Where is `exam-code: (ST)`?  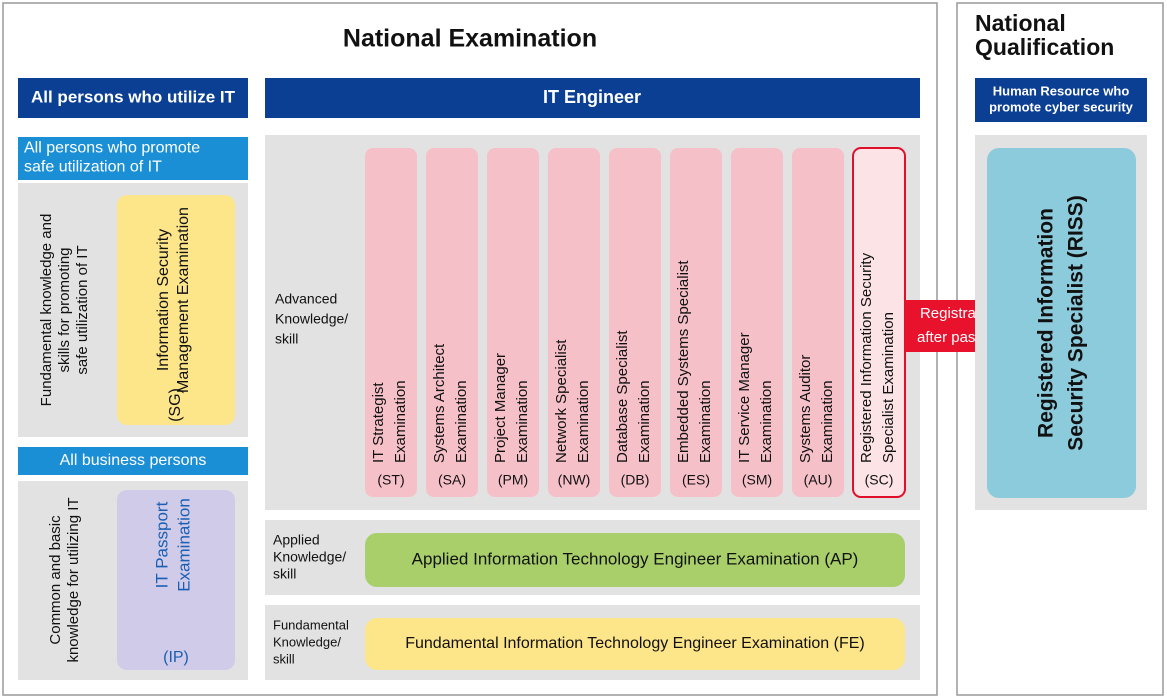 exam-code: (ST) is located at coordinates (390, 480).